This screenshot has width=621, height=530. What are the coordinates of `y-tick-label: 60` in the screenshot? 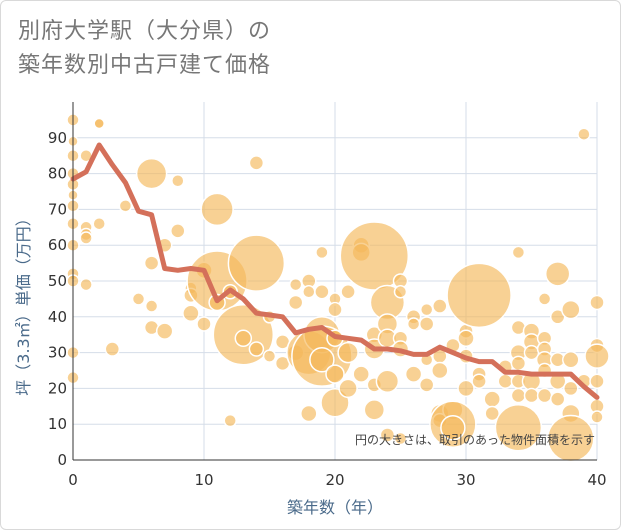 It's located at (57, 245).